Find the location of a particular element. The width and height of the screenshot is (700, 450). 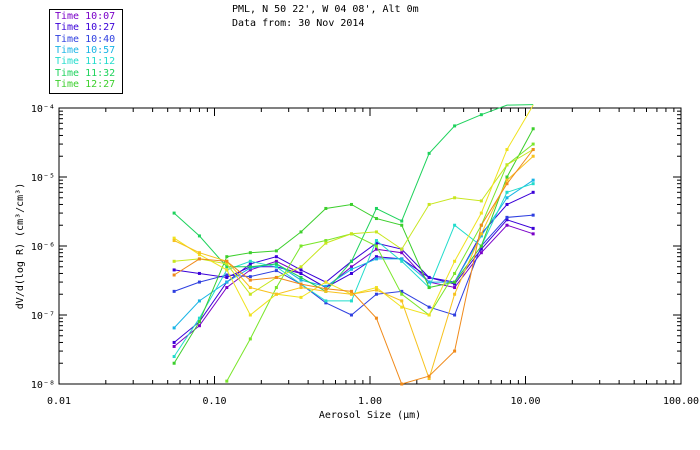

legend-item: Time 10:40 is located at coordinates (85, 39).